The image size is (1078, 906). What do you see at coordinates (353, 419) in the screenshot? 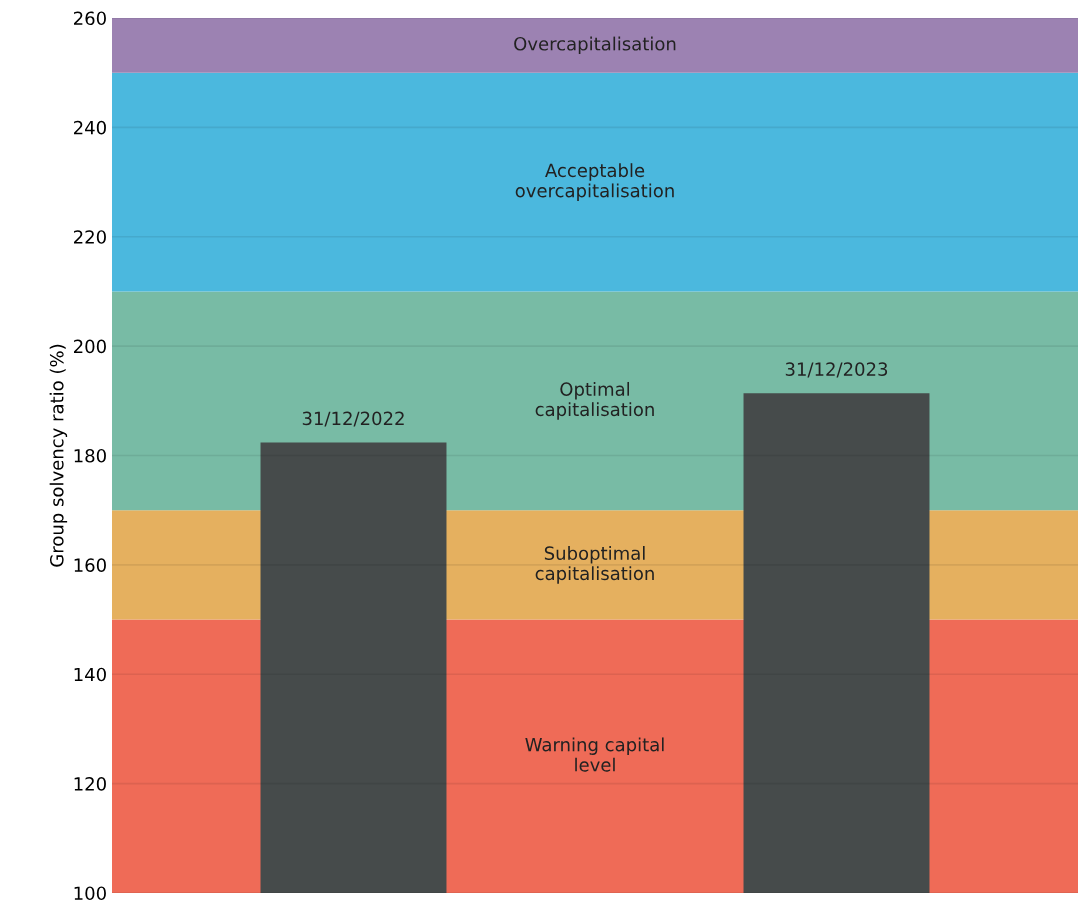
I see `x-tick-label: 31/12/2022` at bounding box center [353, 419].